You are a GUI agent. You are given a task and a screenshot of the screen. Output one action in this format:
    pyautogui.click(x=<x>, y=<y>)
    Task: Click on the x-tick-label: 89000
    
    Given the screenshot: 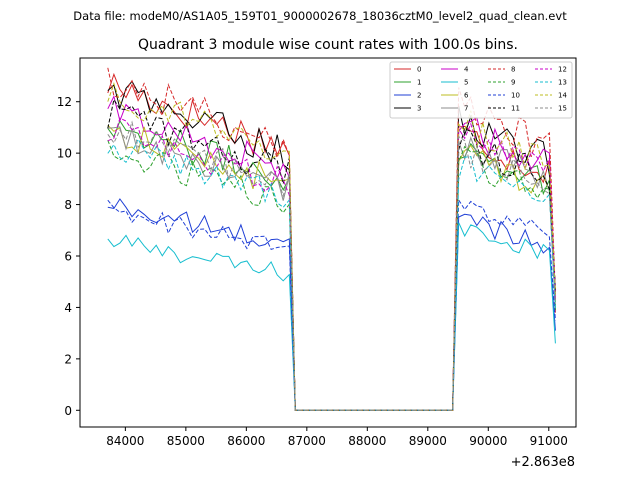 What is the action you would take?
    pyautogui.click(x=428, y=441)
    